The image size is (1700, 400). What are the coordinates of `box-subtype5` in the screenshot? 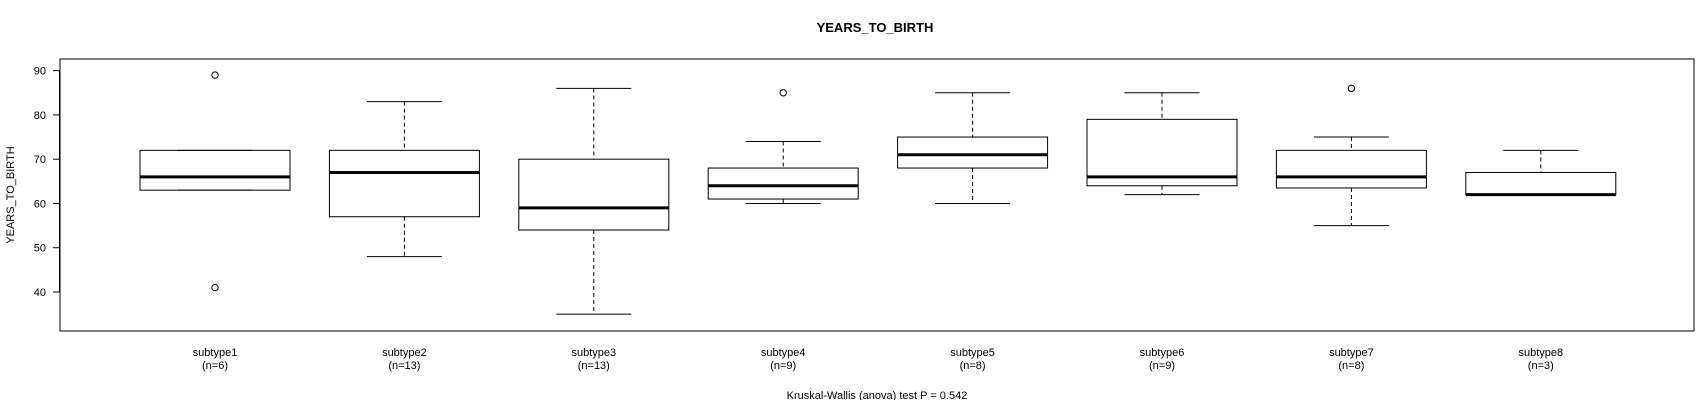 It's located at (973, 148).